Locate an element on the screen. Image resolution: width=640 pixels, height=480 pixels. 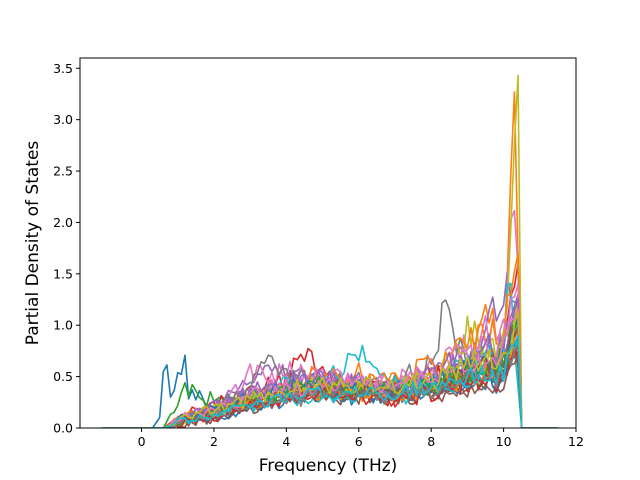
x-axis: 0 2 4 6 8 10 12 is located at coordinates (361, 438).